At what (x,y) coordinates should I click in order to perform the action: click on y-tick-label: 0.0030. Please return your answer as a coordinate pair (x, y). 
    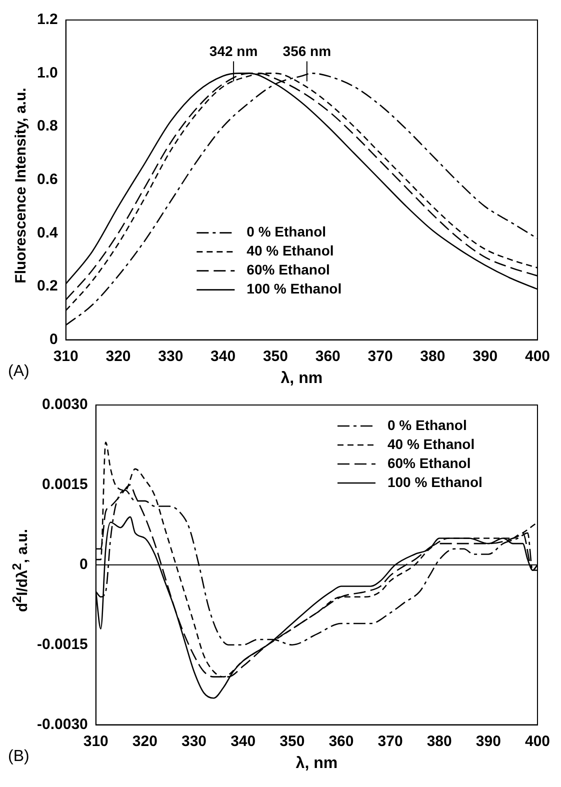
    Looking at the image, I should click on (65, 405).